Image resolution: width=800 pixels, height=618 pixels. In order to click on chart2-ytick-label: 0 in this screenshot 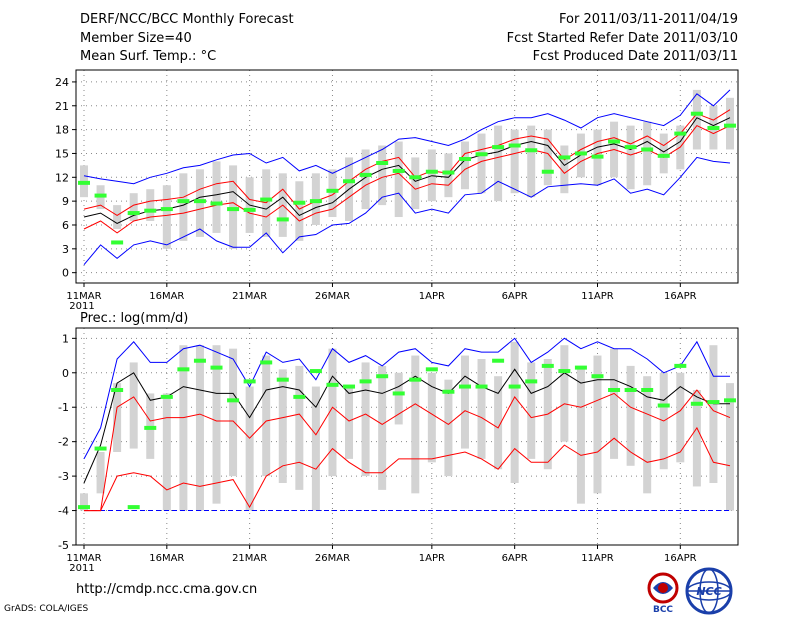, I will do `click(65, 373)`.